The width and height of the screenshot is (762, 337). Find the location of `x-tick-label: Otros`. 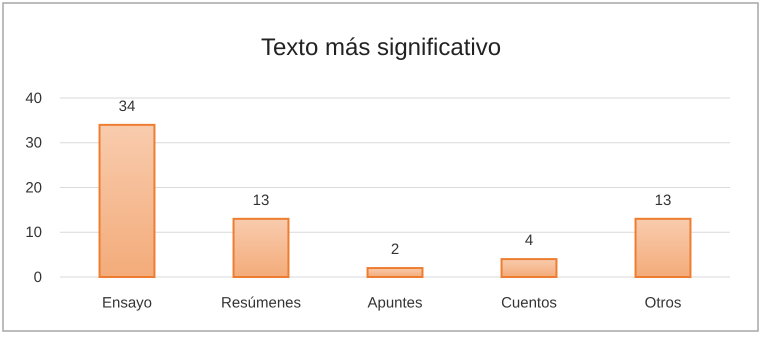

x-tick-label: Otros is located at coordinates (663, 303).